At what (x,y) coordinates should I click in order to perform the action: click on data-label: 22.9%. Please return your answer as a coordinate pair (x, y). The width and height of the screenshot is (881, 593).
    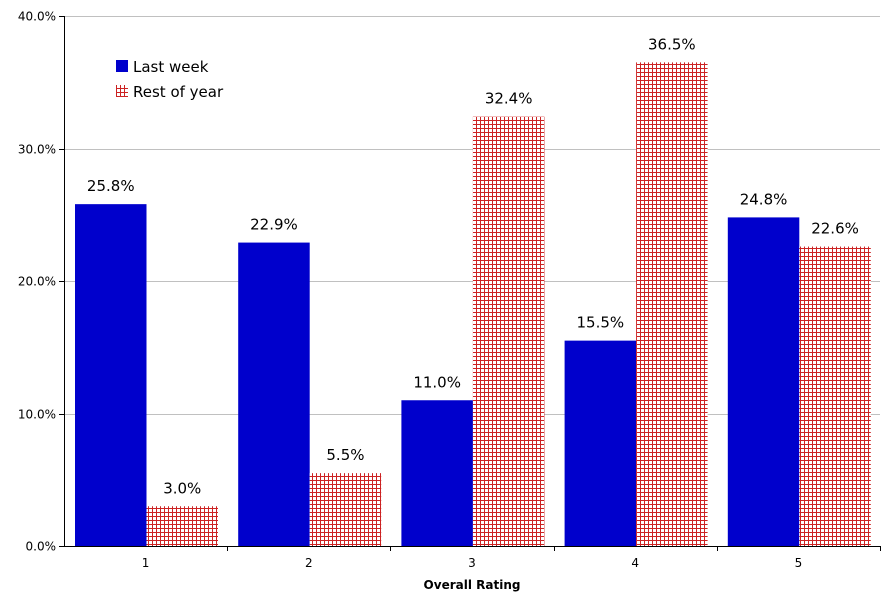
    Looking at the image, I should click on (274, 225).